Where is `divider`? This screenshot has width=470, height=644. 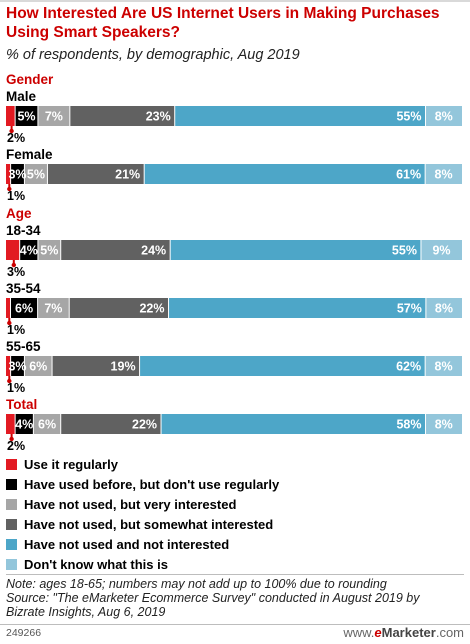 divider is located at coordinates (235, 624).